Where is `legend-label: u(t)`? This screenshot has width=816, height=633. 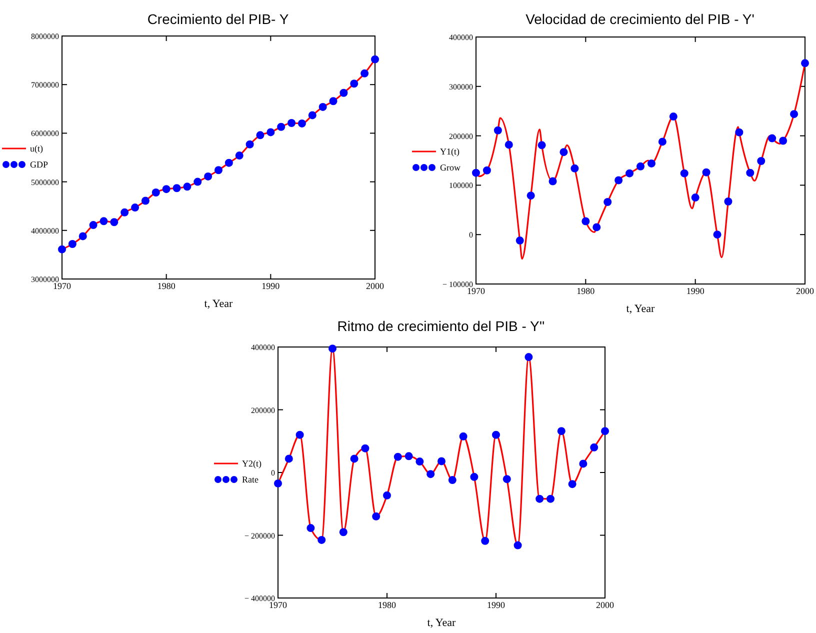
legend-label: u(t) is located at coordinates (36, 149).